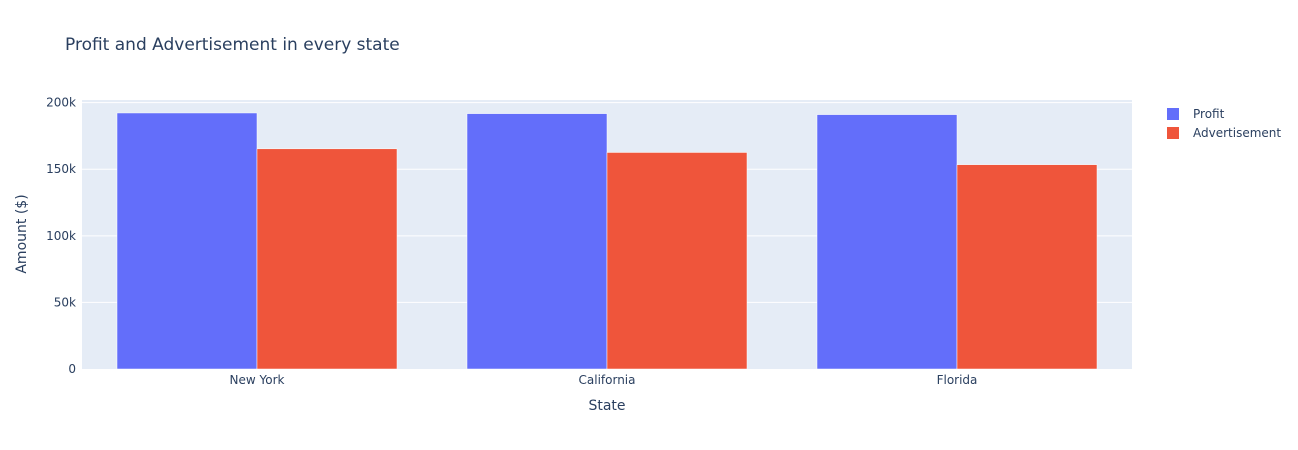  I want to click on x-axis-ticks: New York California Florida, so click(604, 380).